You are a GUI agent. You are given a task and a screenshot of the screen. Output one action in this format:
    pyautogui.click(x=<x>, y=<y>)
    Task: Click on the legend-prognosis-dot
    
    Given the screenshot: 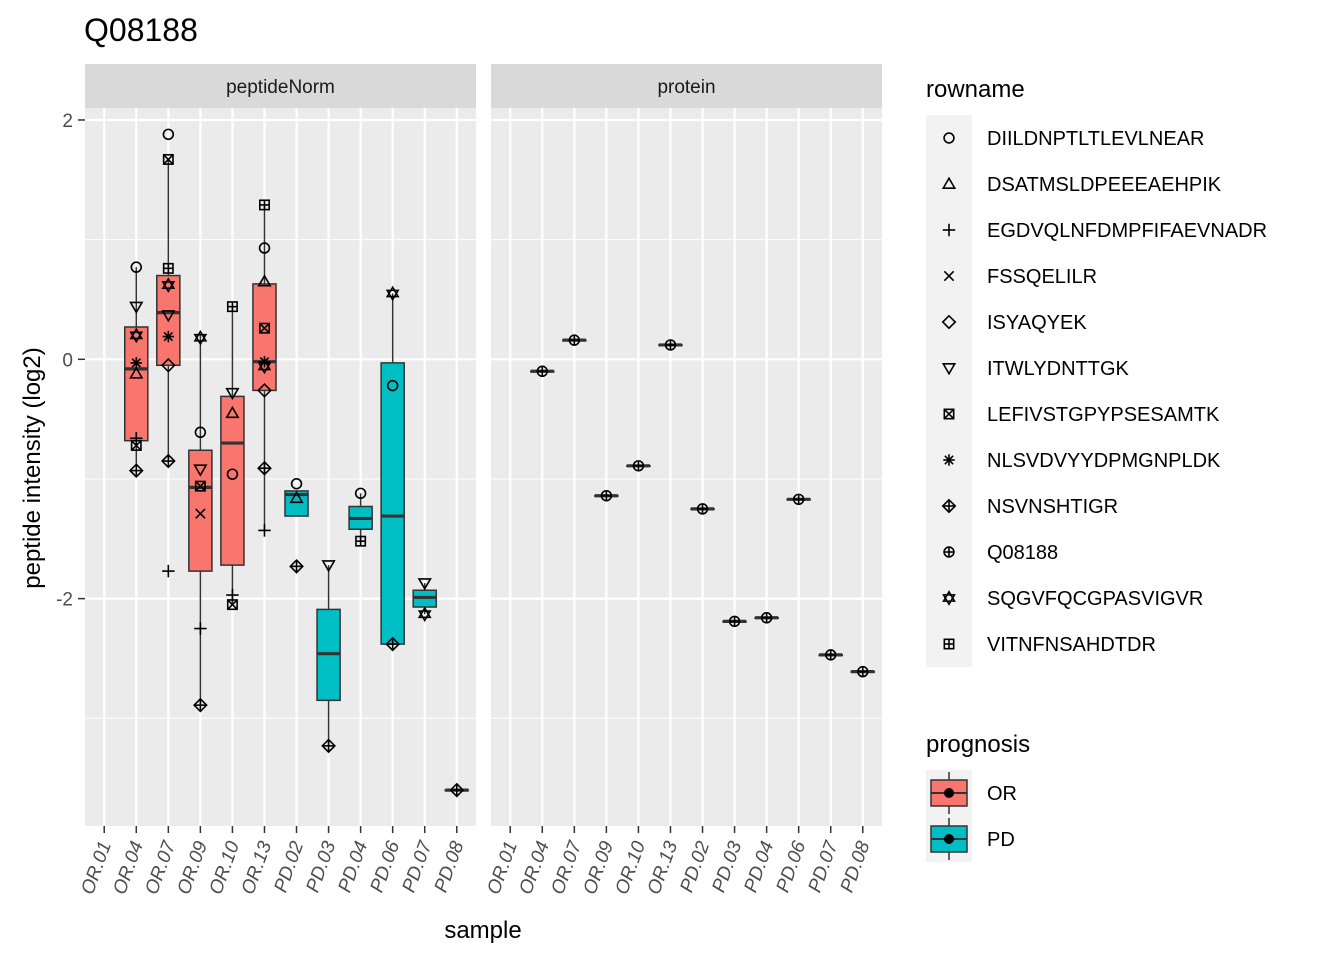 What is the action you would take?
    pyautogui.click(x=949, y=793)
    